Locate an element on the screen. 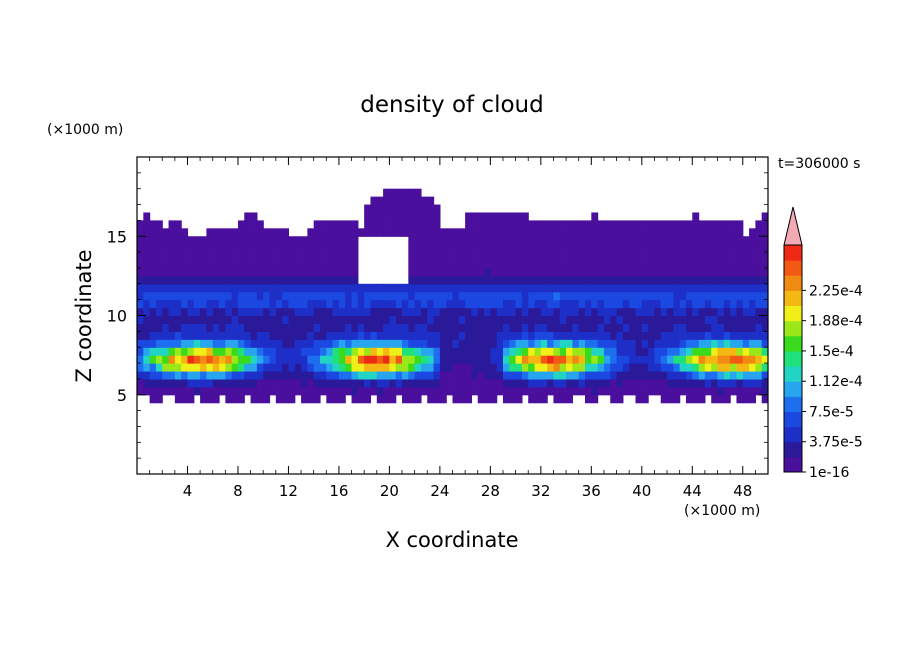 The height and width of the screenshot is (654, 904). x-tick-label: 4 is located at coordinates (188, 491).